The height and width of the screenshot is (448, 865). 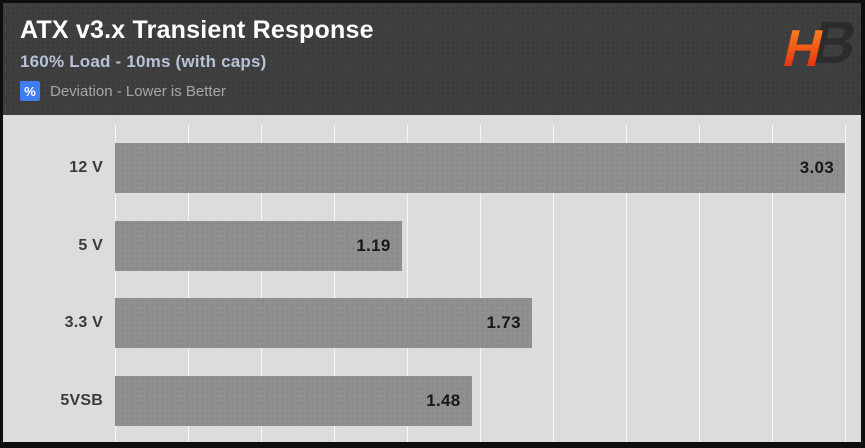 I want to click on bar-row: 3.3 V 1.73, so click(x=432, y=323).